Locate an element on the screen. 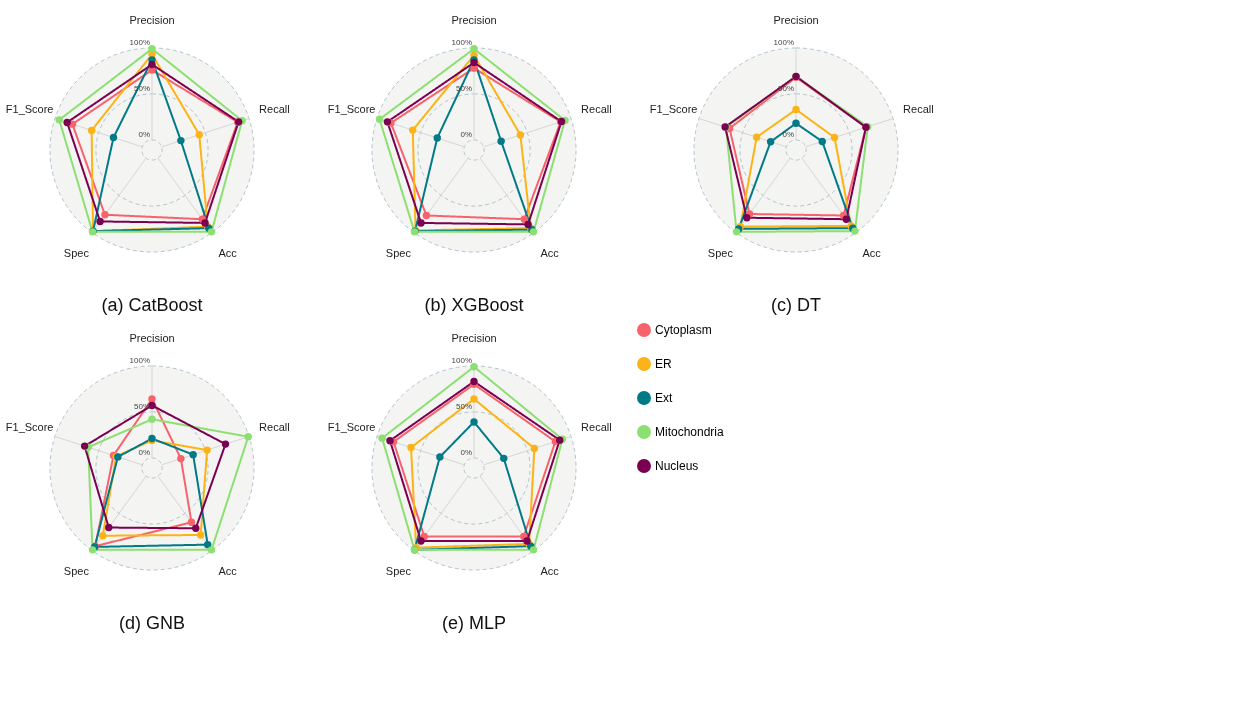 This screenshot has height=718, width=1255. text: (e) MLP is located at coordinates (474, 623).